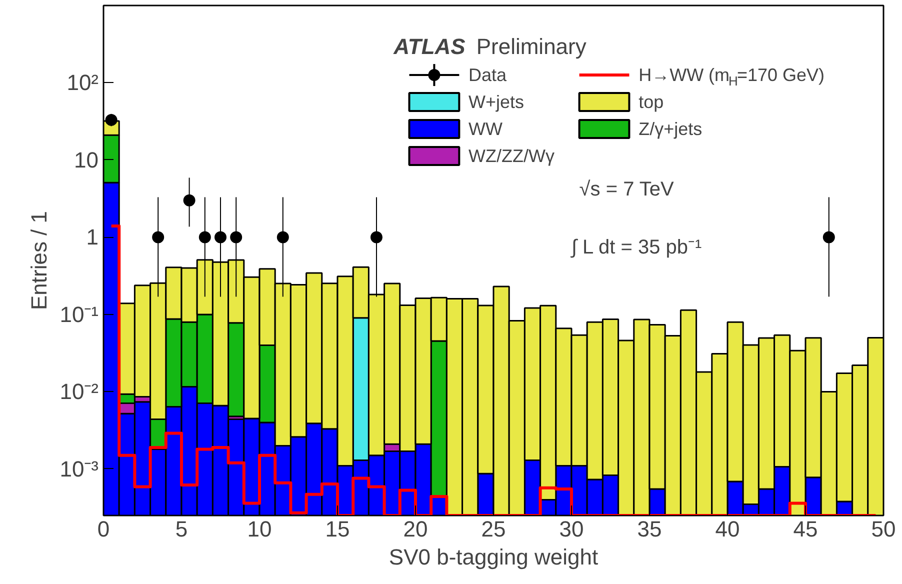  What do you see at coordinates (39, 260) in the screenshot?
I see `y-axis-title: Entries / 1` at bounding box center [39, 260].